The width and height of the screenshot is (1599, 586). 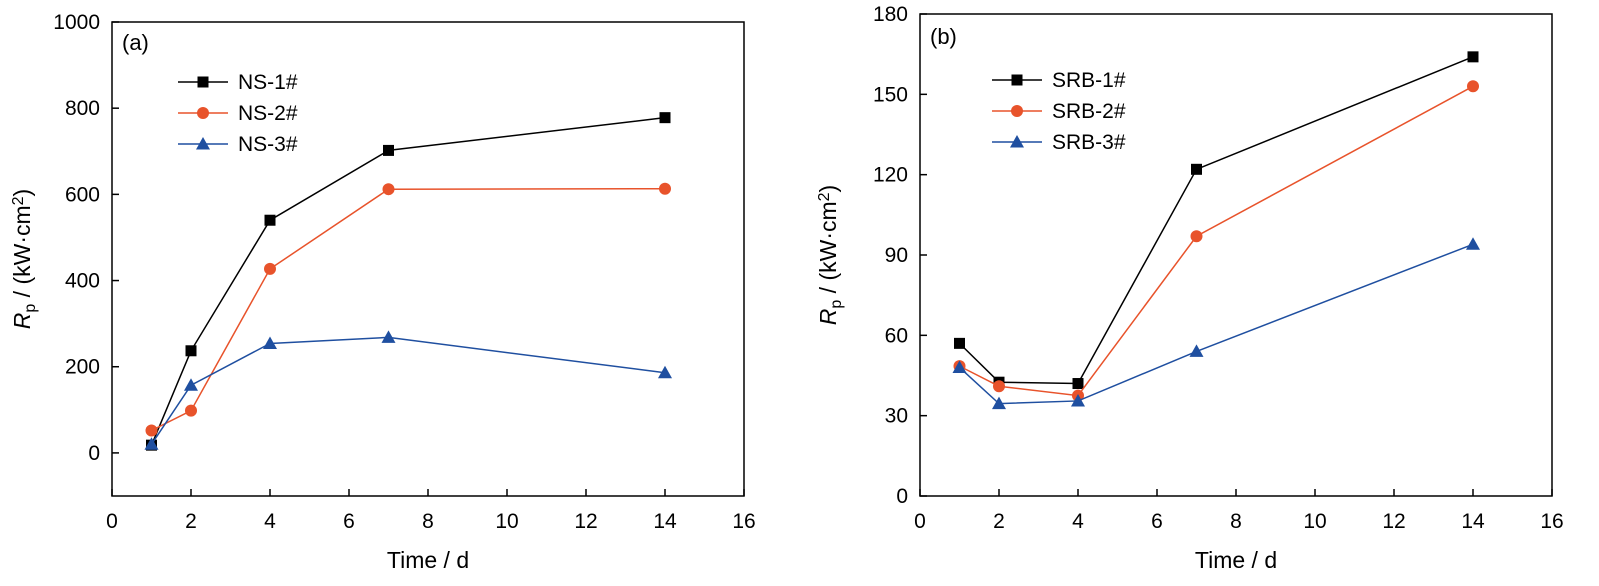 I want to click on legend-entry: SRB-3#, so click(x=1059, y=142).